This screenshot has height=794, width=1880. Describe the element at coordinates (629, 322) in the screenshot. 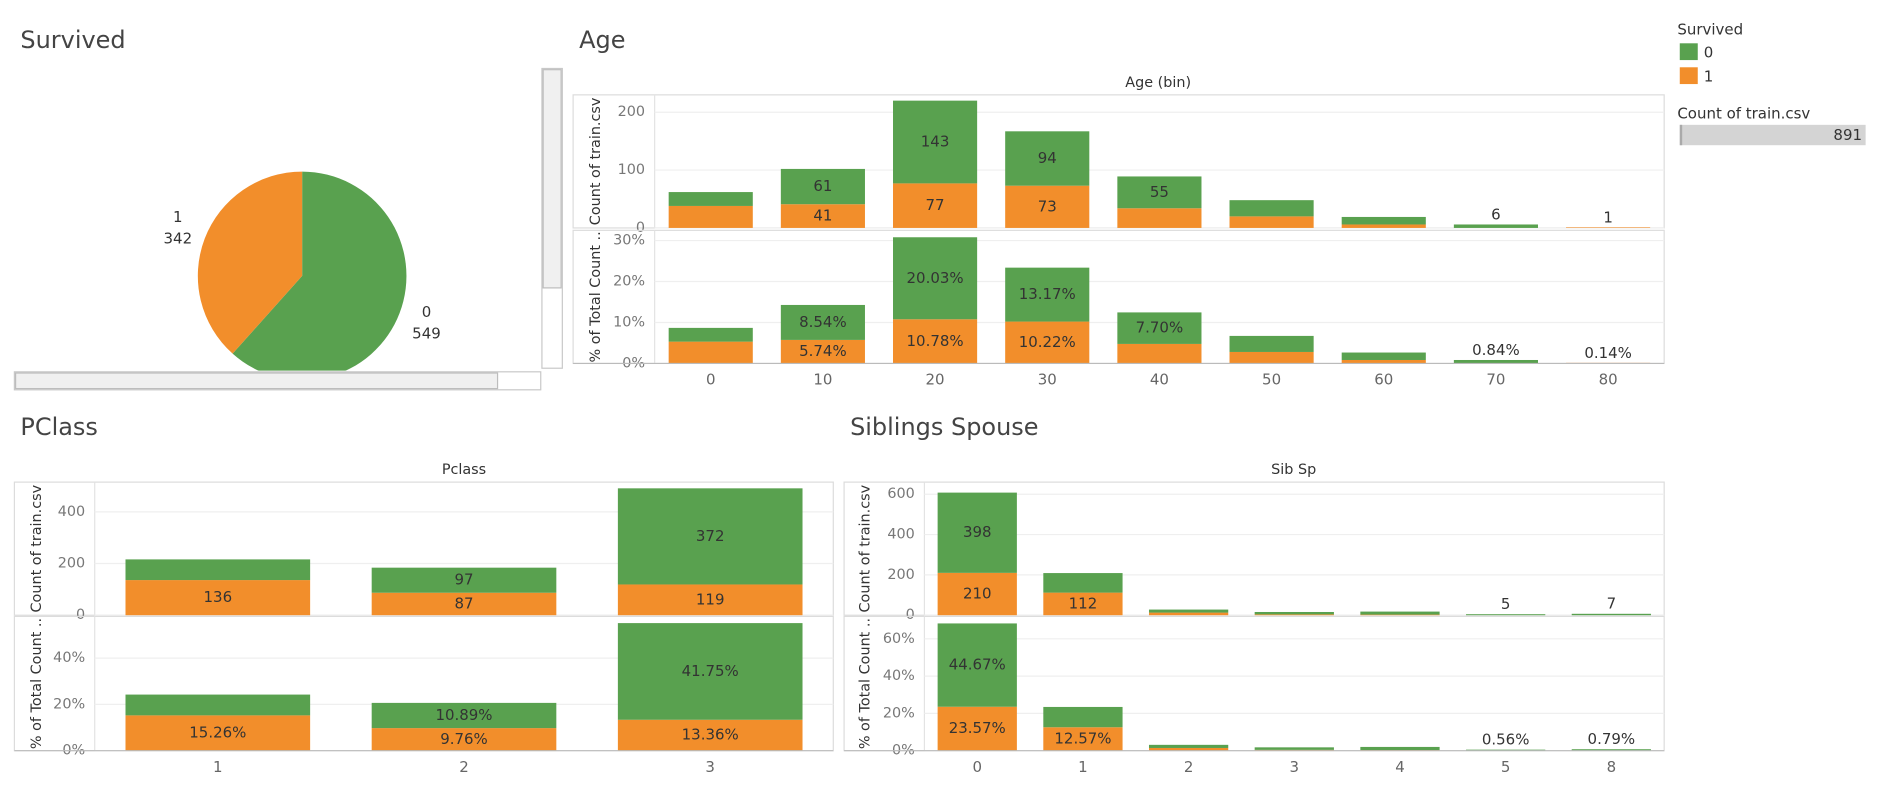

I see `y-tick-label: 10%` at that location.